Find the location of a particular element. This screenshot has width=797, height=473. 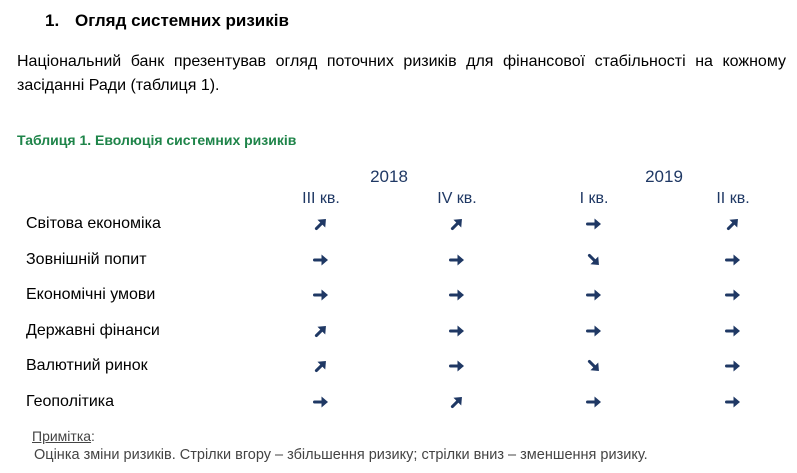

row-label: Валютний ринок is located at coordinates (87, 366).